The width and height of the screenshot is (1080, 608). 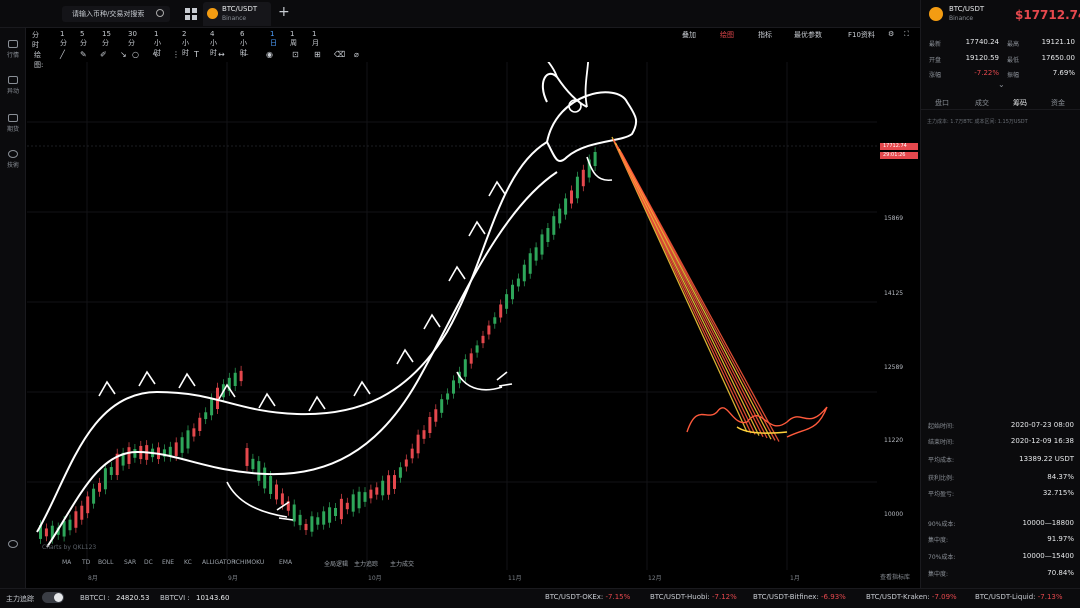 I want to click on indicator-library-link: 查看指标库, so click(x=895, y=577).